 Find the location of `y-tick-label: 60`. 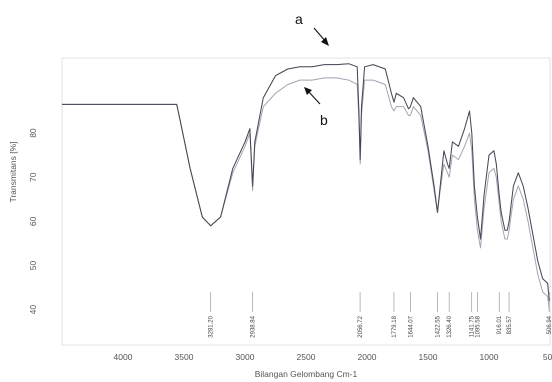

y-tick-label: 60 is located at coordinates (33, 221).